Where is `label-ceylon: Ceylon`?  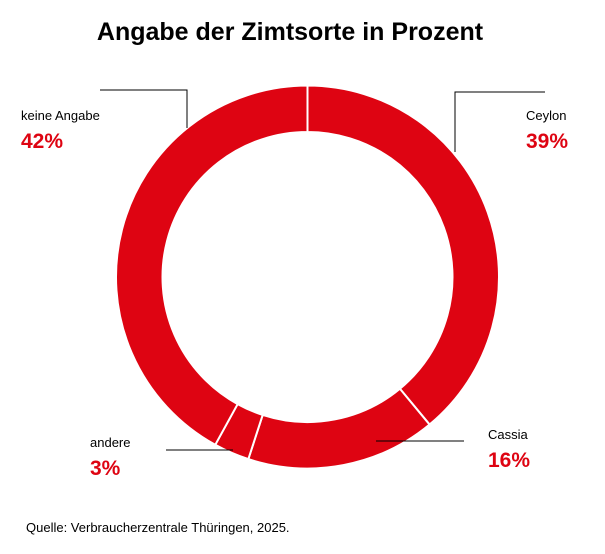
label-ceylon: Ceylon is located at coordinates (546, 115).